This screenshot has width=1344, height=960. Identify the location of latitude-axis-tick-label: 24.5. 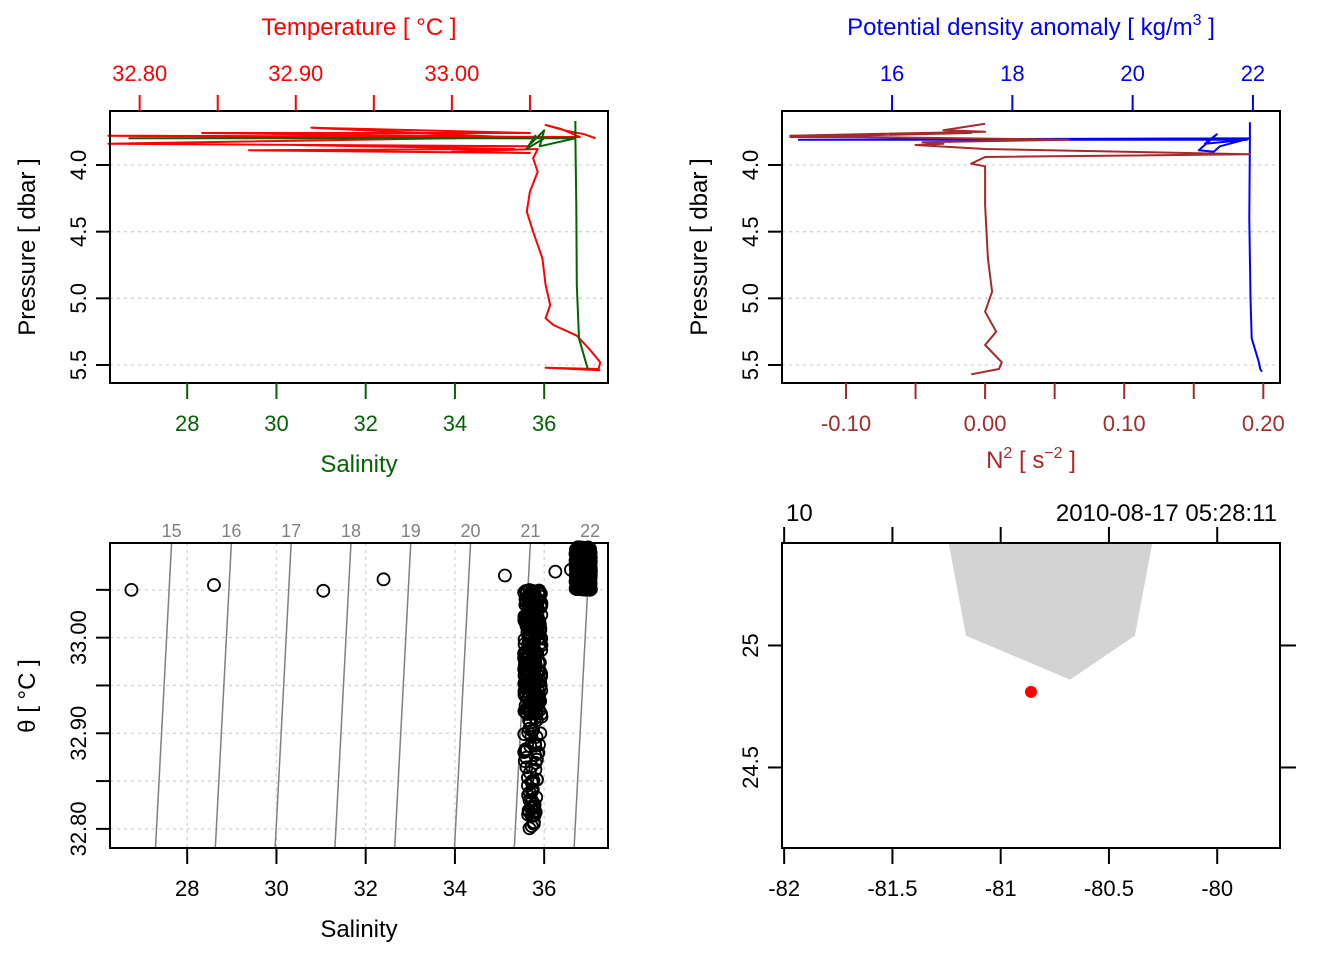
(750, 767).